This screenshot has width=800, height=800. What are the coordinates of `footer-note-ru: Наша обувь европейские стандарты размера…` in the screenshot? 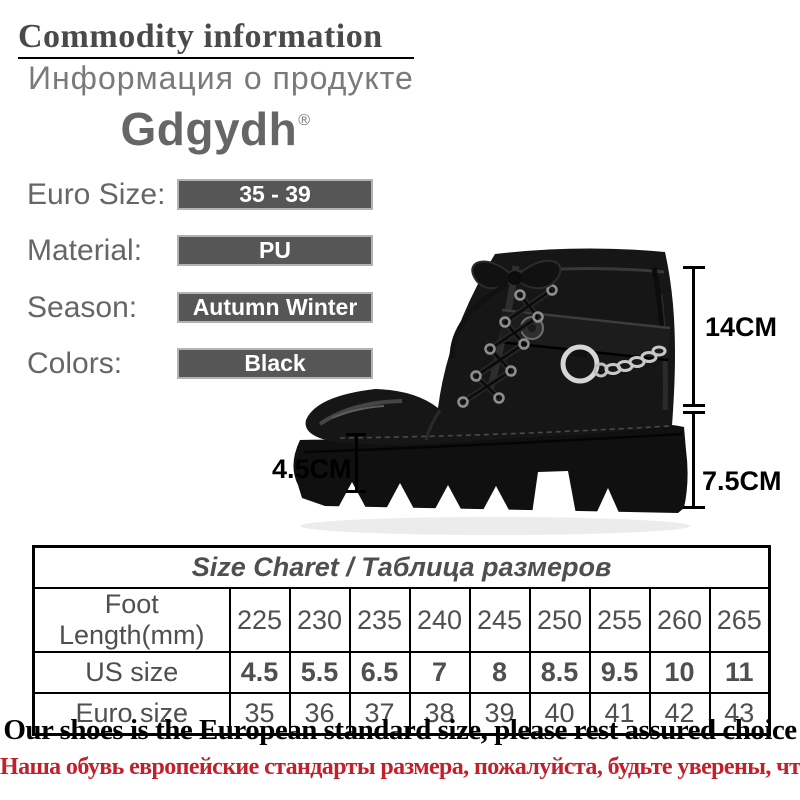 It's located at (400, 767).